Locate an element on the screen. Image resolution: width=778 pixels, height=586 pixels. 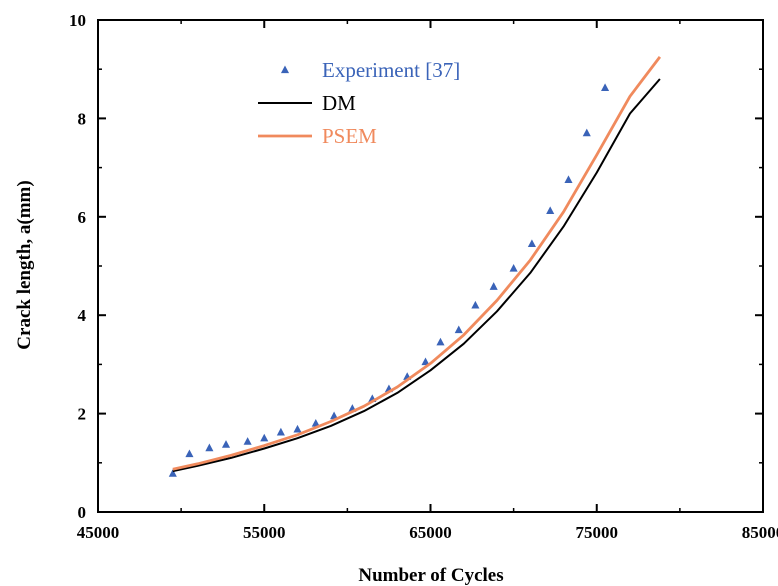
legend-label: Experiment [37] is located at coordinates (391, 70).